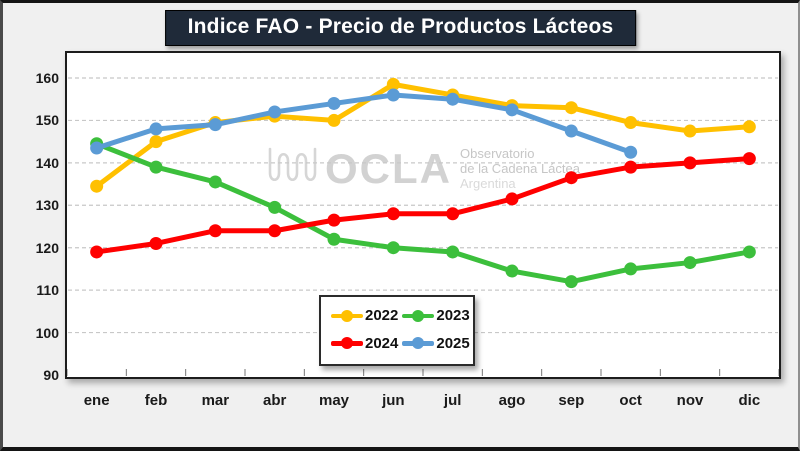 This screenshot has width=800, height=451. Describe the element at coordinates (418, 315) in the screenshot. I see `legend-marker-2023-icon` at that location.